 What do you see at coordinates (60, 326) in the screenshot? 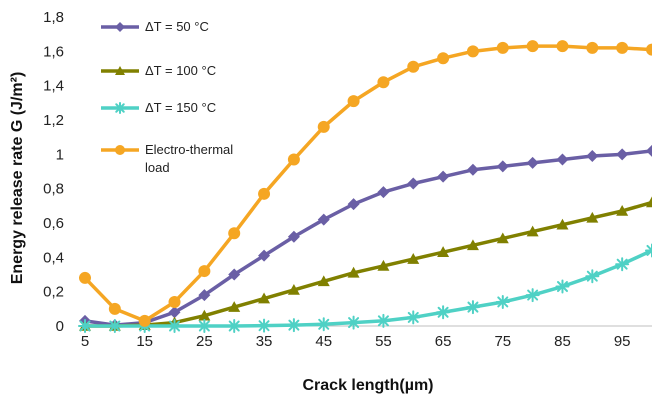
I see `y-tick-label: 0` at bounding box center [60, 326].